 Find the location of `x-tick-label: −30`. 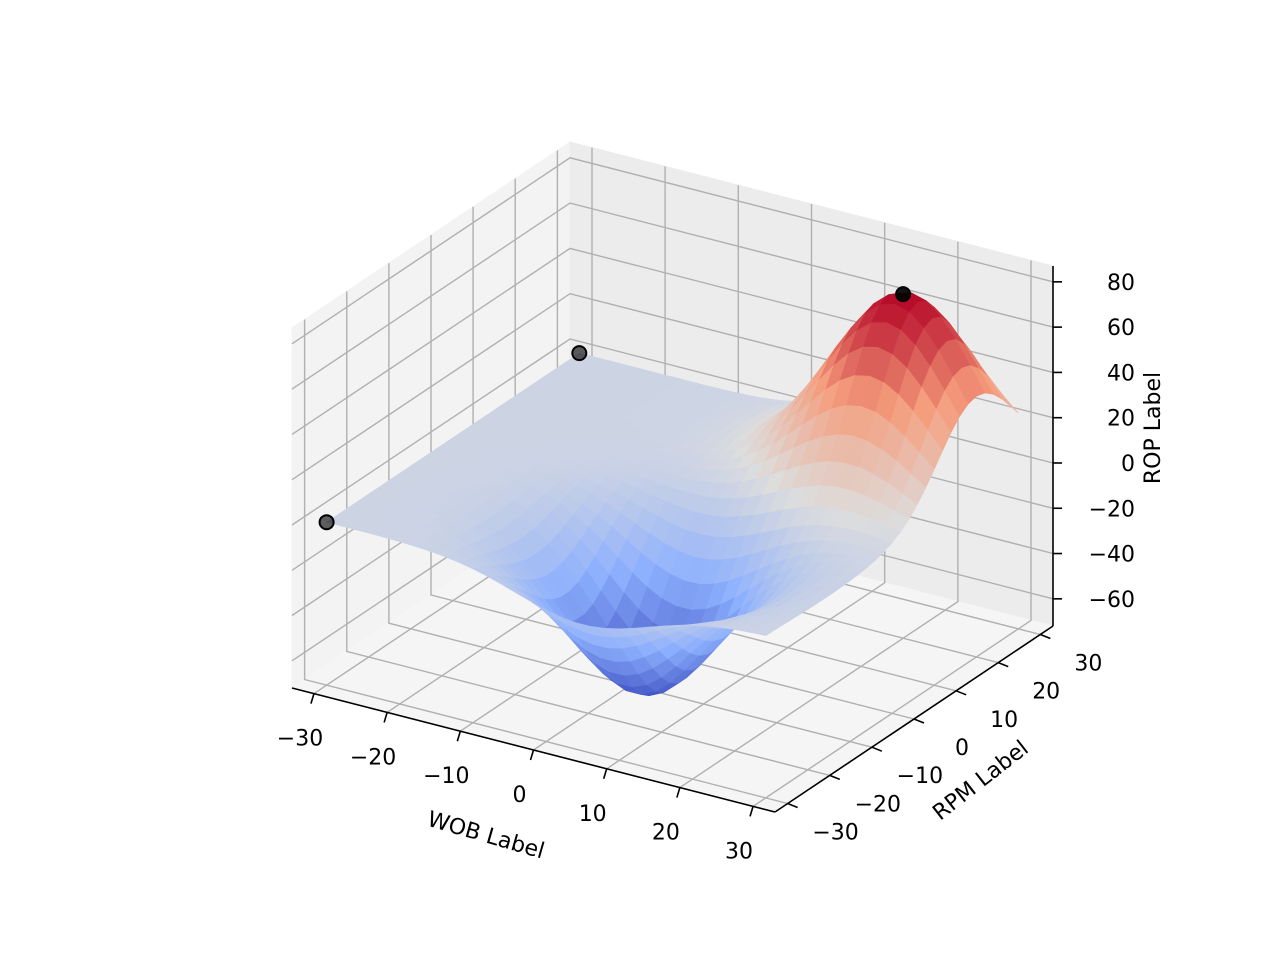

x-tick-label: −30 is located at coordinates (300, 739).